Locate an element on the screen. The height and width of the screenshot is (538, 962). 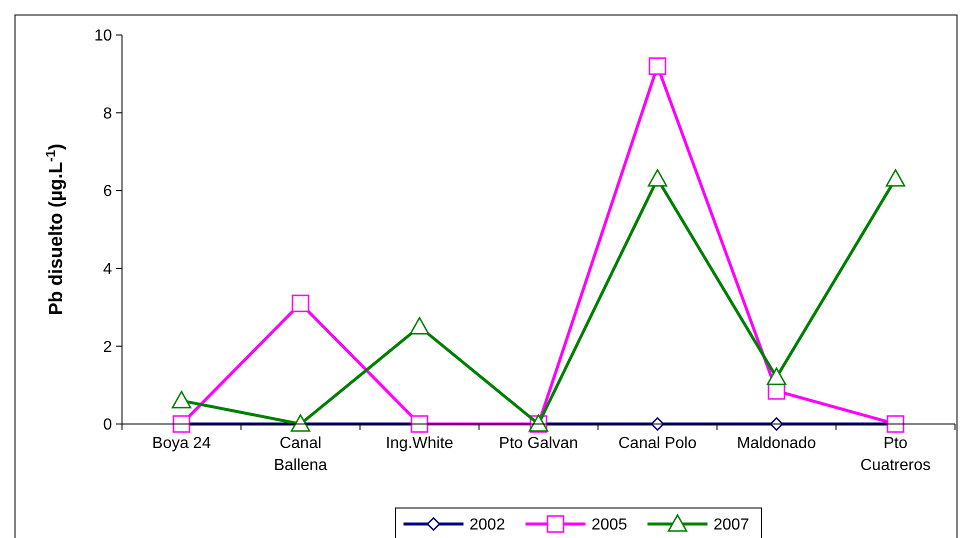
y-tick-label: 6 is located at coordinates (107, 191).